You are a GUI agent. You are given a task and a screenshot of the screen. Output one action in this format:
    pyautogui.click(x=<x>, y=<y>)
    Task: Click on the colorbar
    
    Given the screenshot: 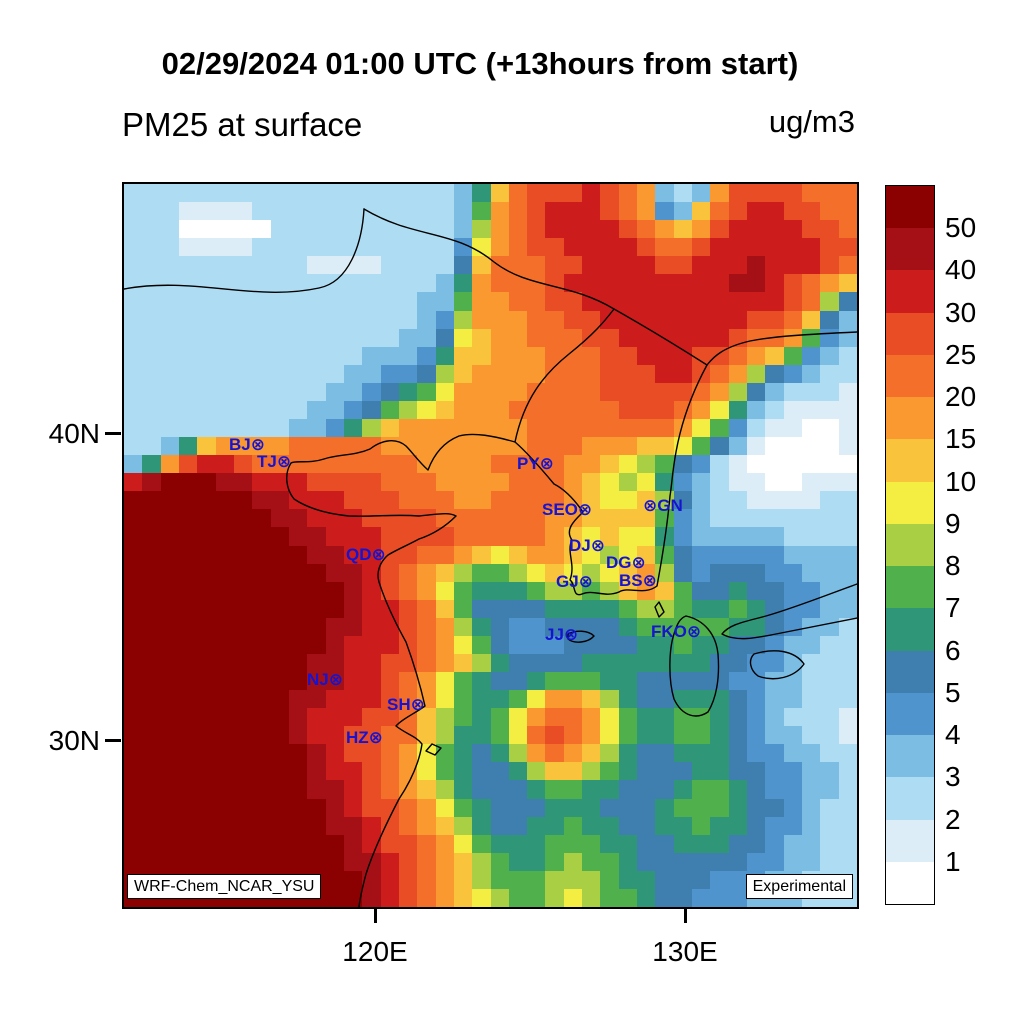 What is the action you would take?
    pyautogui.click(x=910, y=545)
    